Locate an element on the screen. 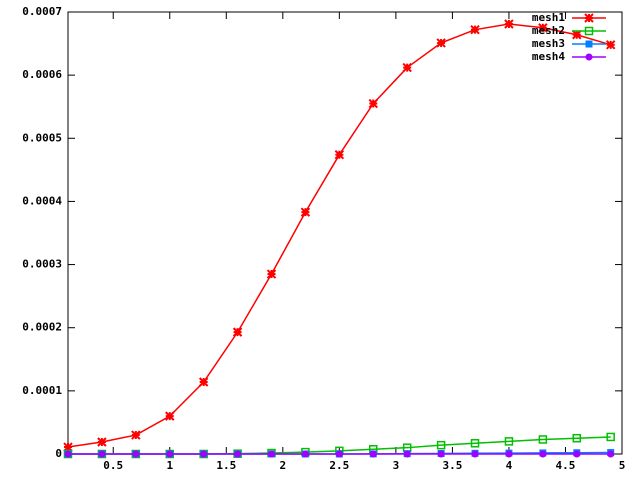  x-tick-label: 2 is located at coordinates (283, 465).